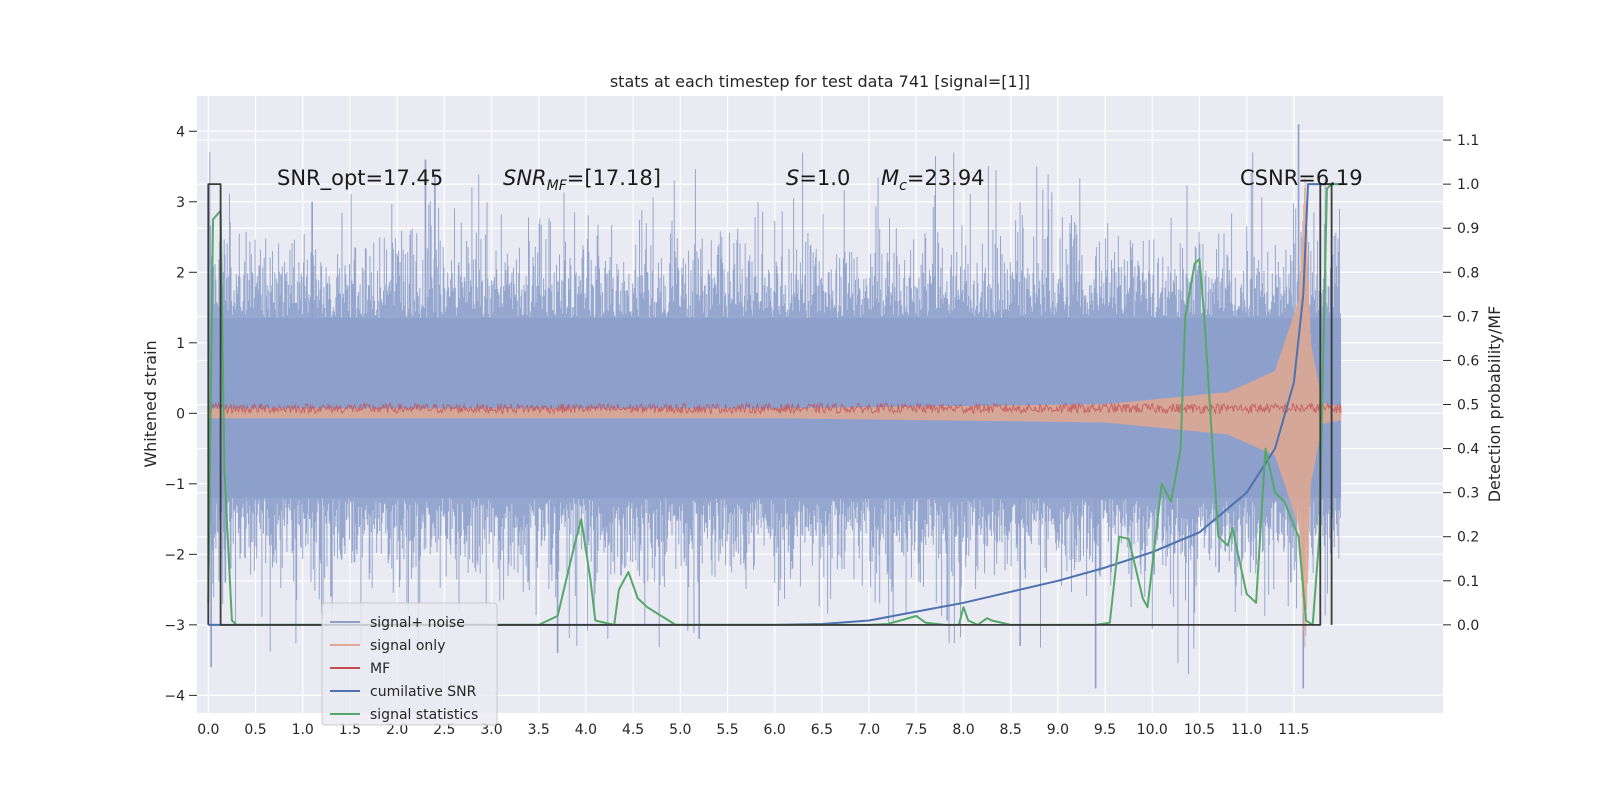 Image resolution: width=1600 pixels, height=800 pixels. I want to click on y-tick-label: 4, so click(180, 132).